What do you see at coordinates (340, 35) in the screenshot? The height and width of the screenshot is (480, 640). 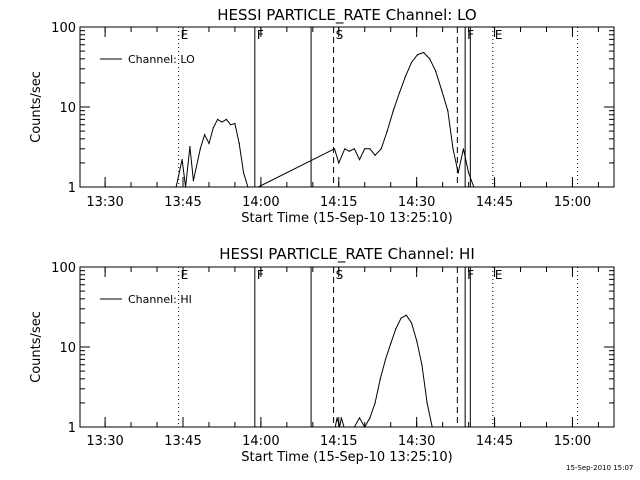 I see `chart1-marker-label: S` at bounding box center [340, 35].